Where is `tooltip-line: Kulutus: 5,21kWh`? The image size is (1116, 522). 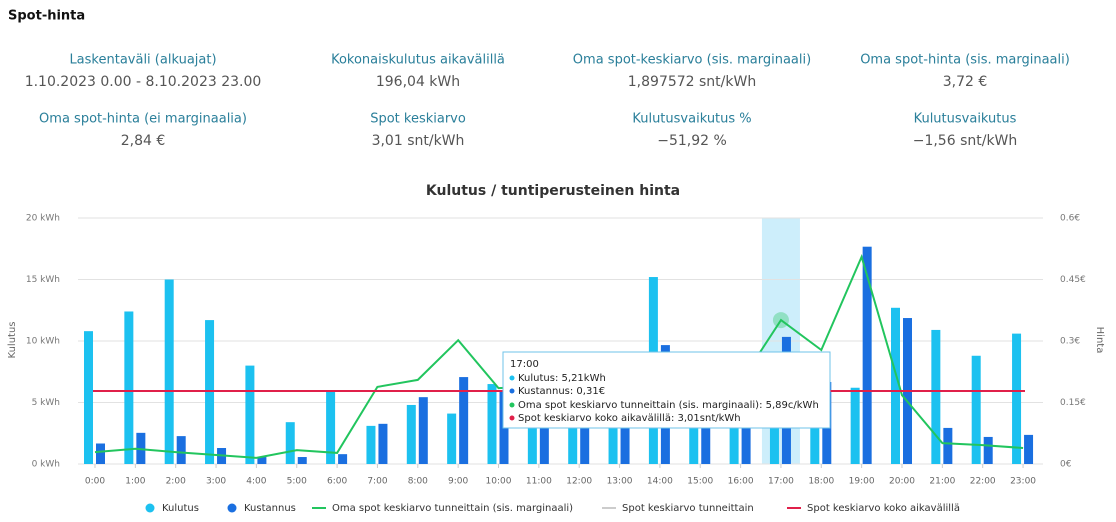
tooltip-line: Kulutus: 5,21kWh is located at coordinates (562, 378).